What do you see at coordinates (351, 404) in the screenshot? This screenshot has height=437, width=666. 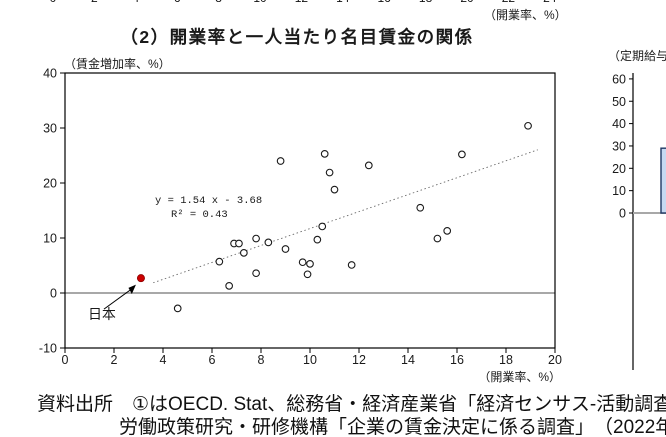 I see `source-note-line1: 資料出所 ①はOECD. Stat、総務省・経済産業省「経済センサス-活動調査` at bounding box center [351, 404].